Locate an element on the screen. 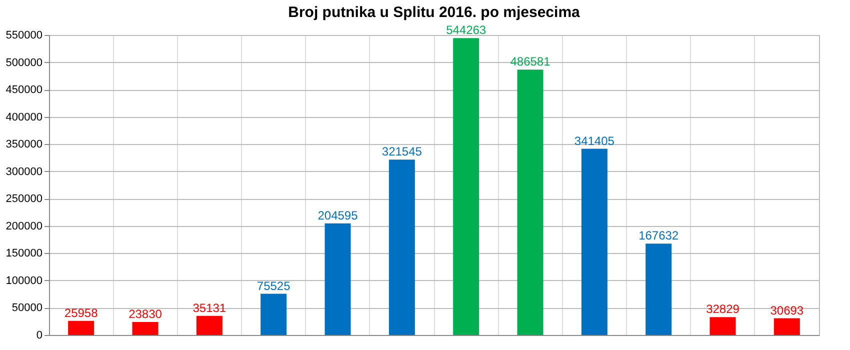 This screenshot has height=350, width=850. data-label: 341405 is located at coordinates (594, 141).